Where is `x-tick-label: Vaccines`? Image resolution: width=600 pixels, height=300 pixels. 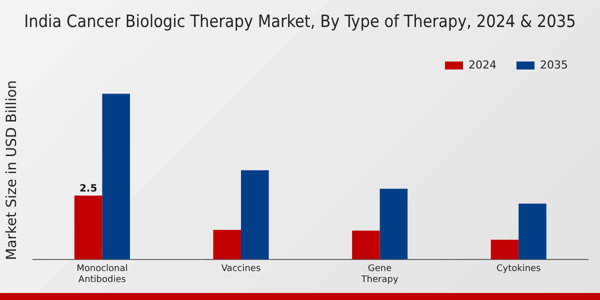 x-tick-label: Vaccines is located at coordinates (241, 269).